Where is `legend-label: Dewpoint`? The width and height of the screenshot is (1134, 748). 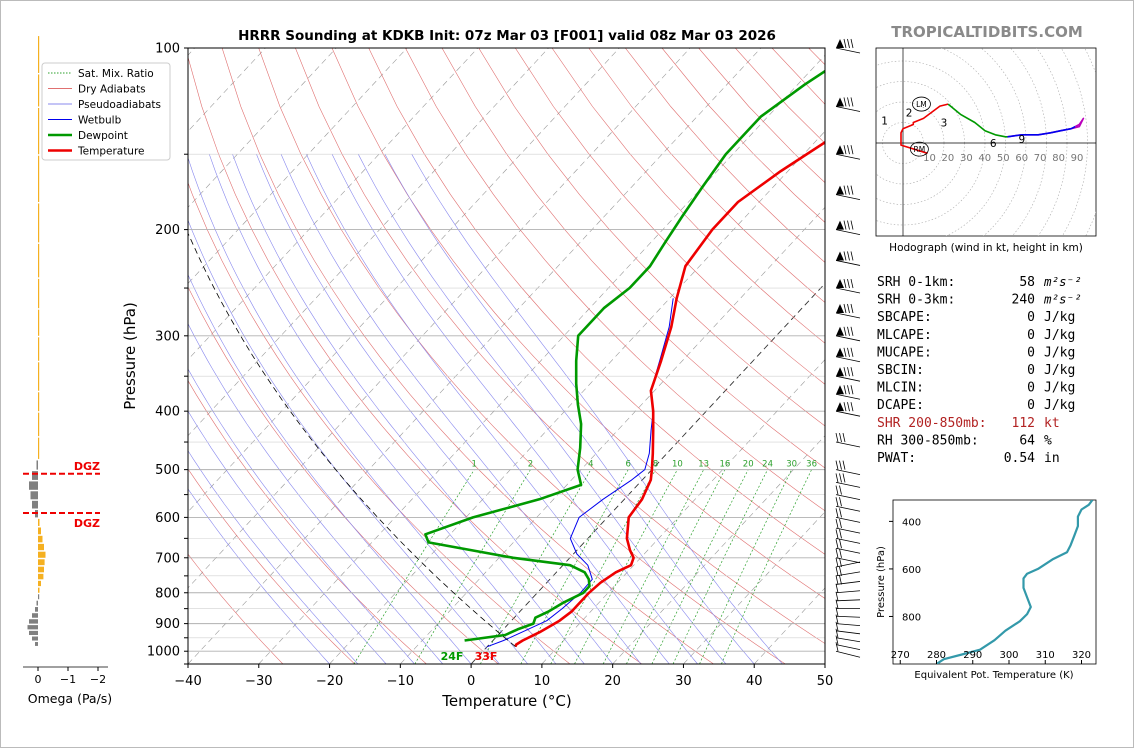
legend-label: Dewpoint is located at coordinates (103, 136).